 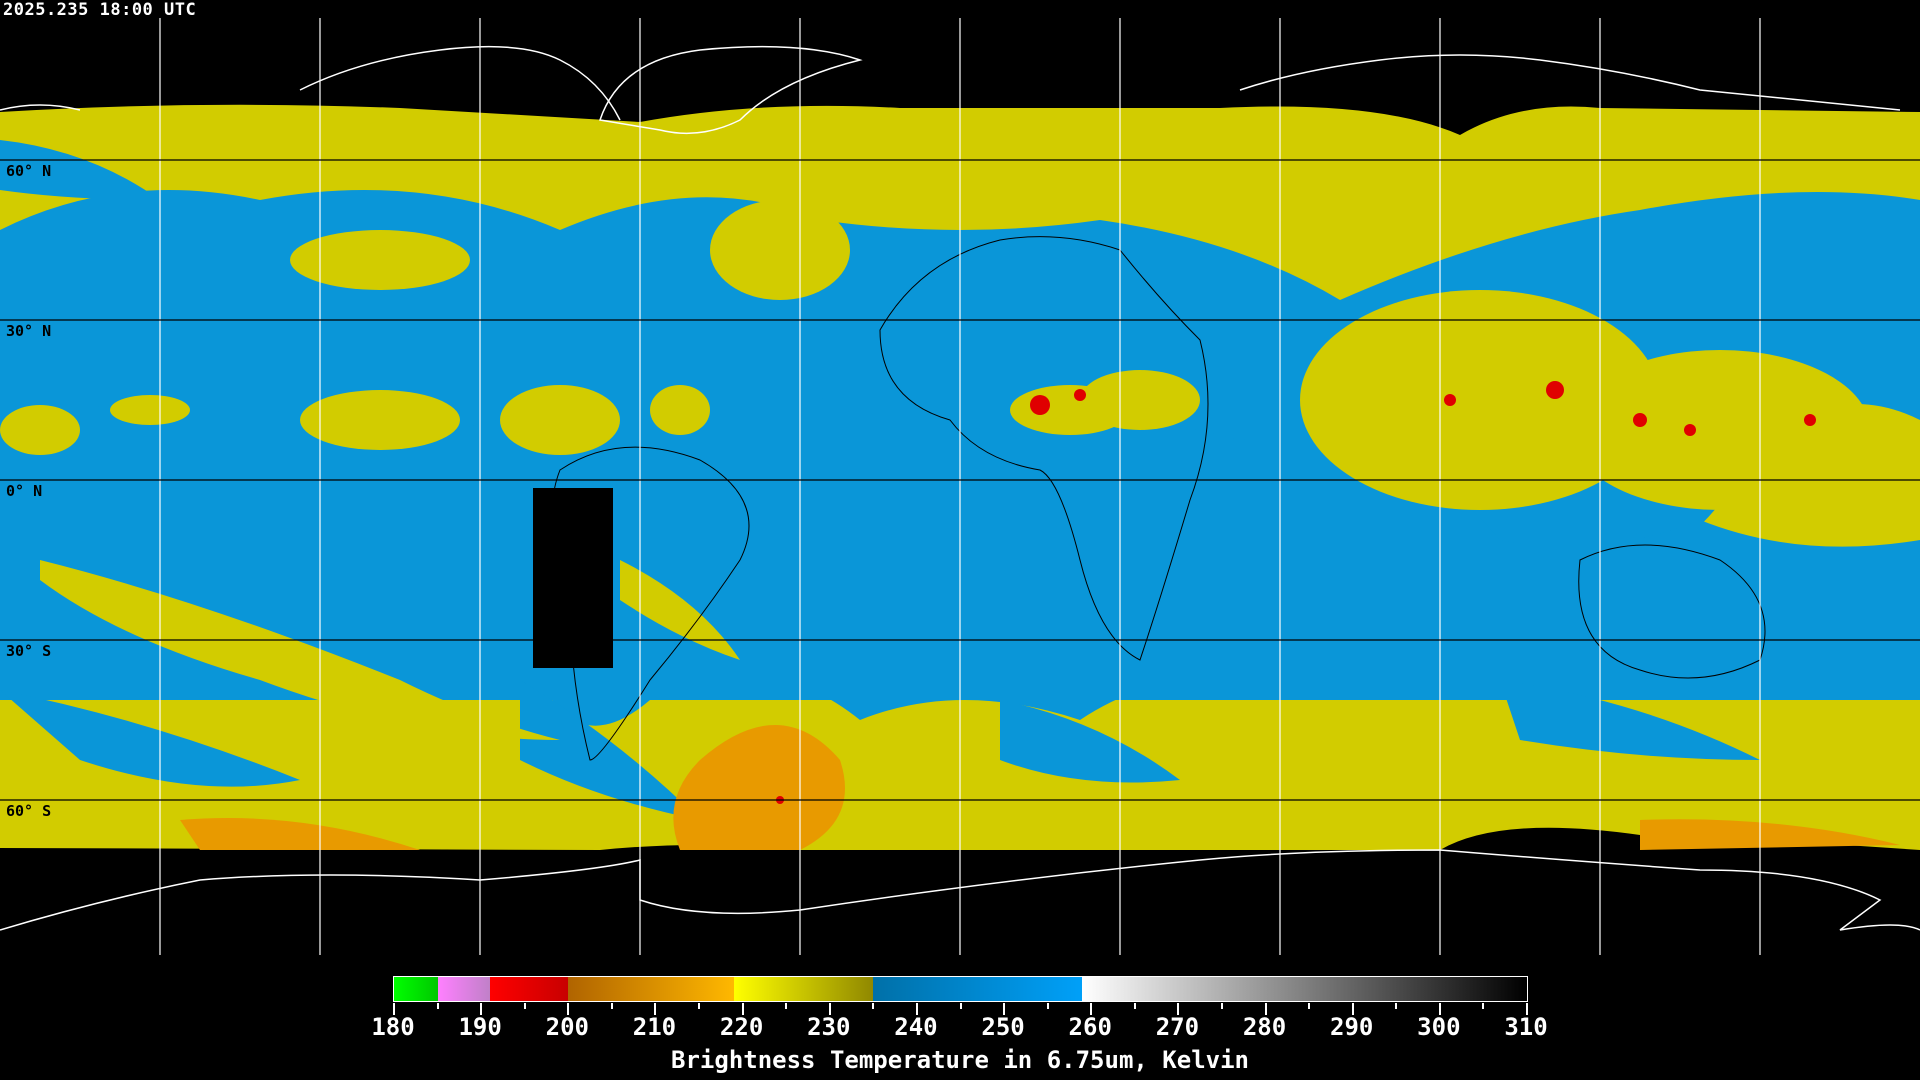 What do you see at coordinates (29, 811) in the screenshot?
I see `lat-label: 60° S` at bounding box center [29, 811].